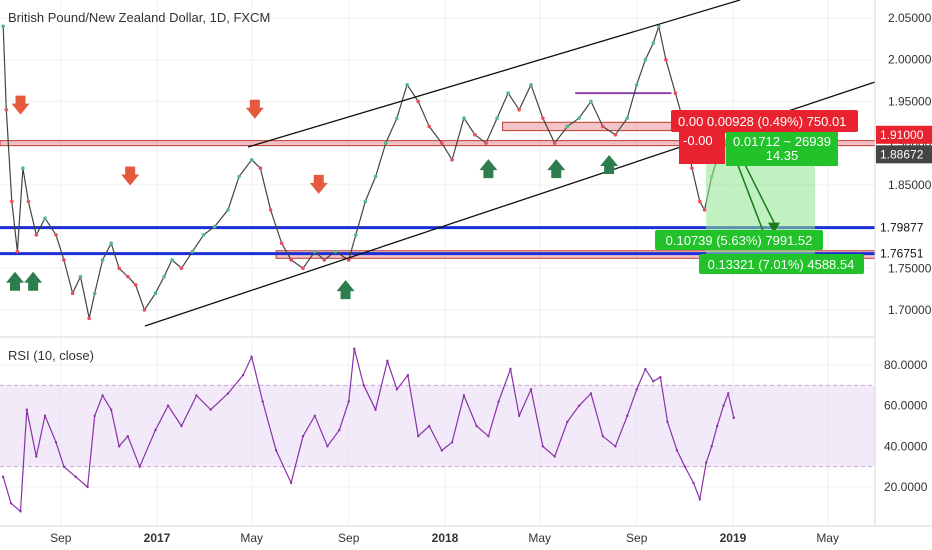  Describe the element at coordinates (587, 126) in the screenshot. I see `mid-zone` at that location.